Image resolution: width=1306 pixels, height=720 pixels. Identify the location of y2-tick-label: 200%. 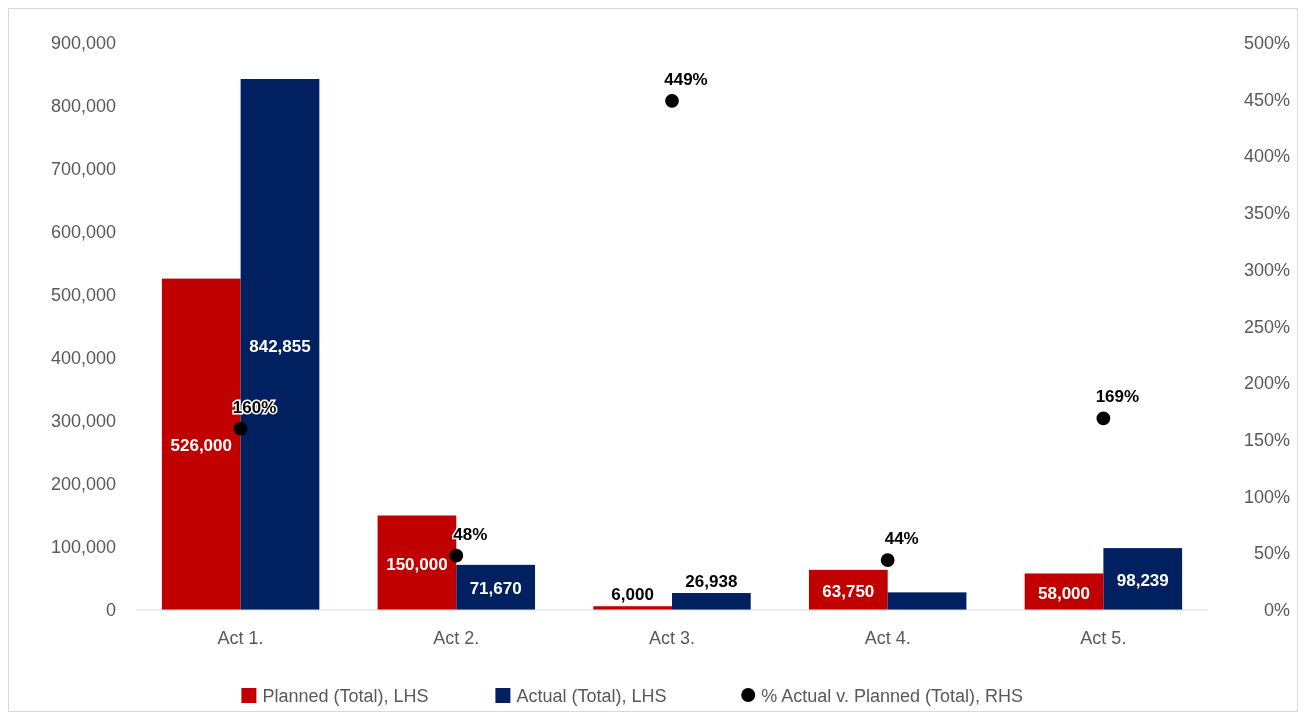
(1266, 383).